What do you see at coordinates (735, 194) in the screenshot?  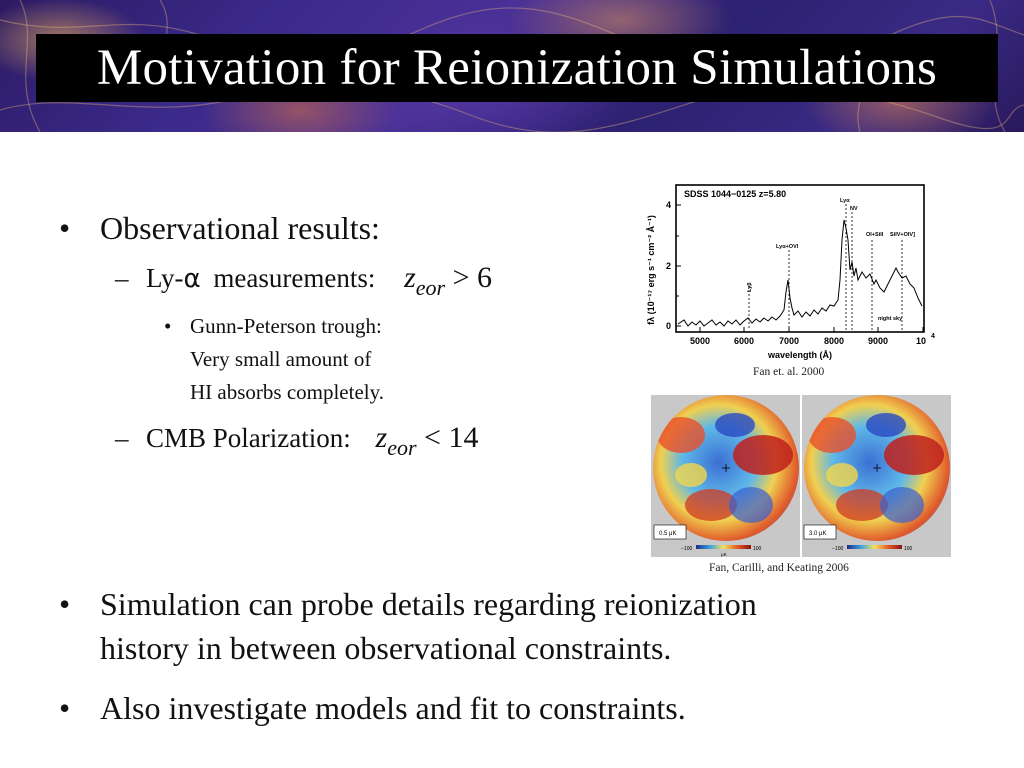 I see `spectrum-header: SDSS 1044−0125 z=5.80` at bounding box center [735, 194].